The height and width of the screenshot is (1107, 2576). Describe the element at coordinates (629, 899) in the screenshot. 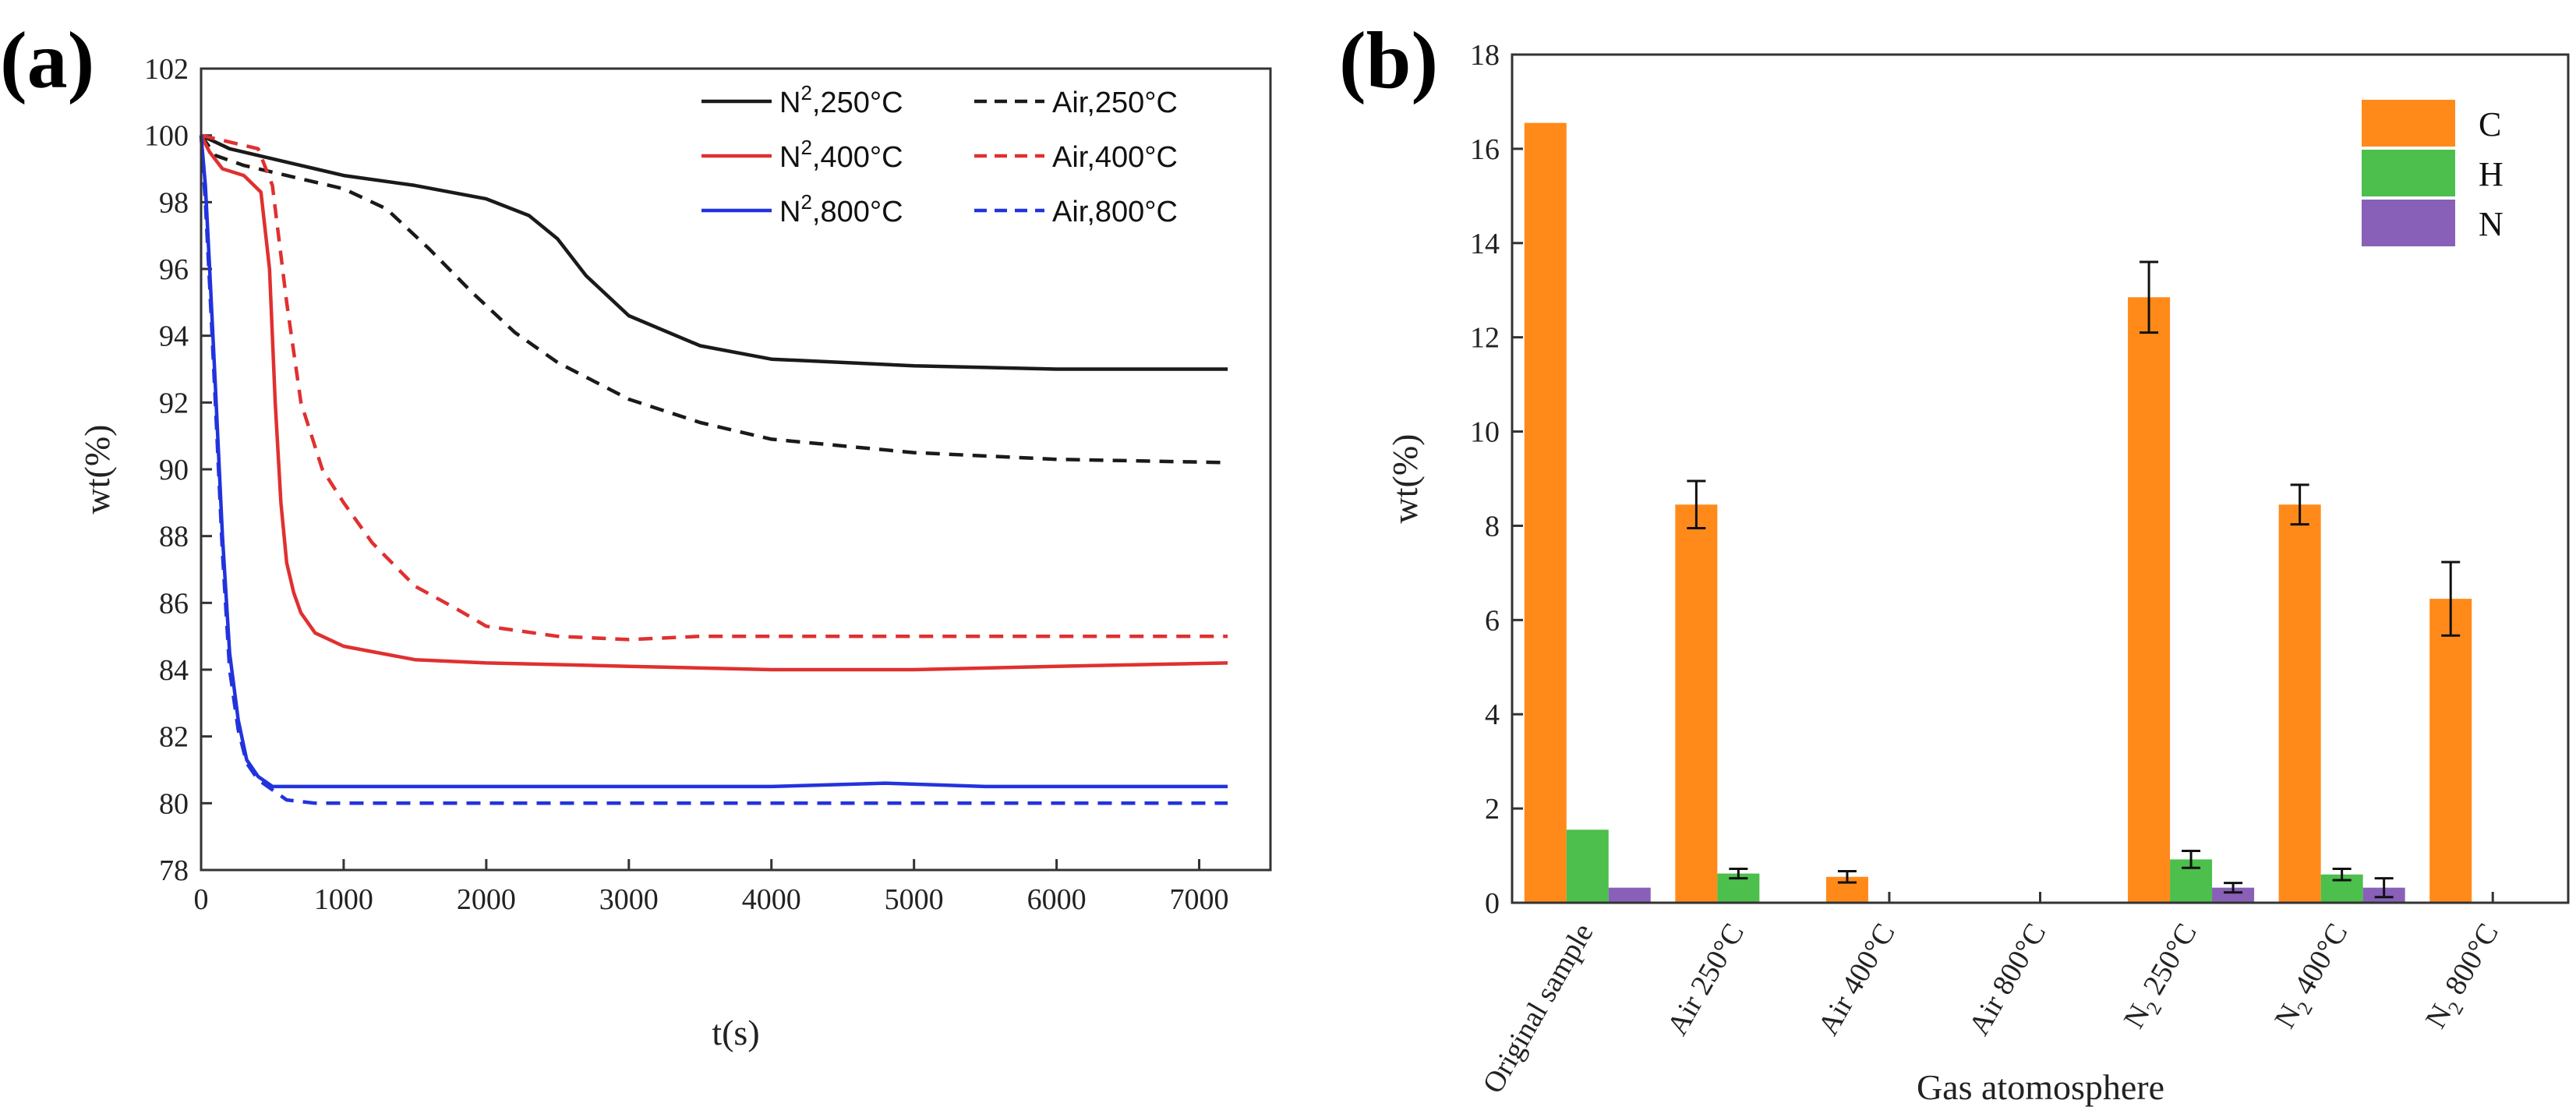

I see `x-tick-label: 3000` at that location.